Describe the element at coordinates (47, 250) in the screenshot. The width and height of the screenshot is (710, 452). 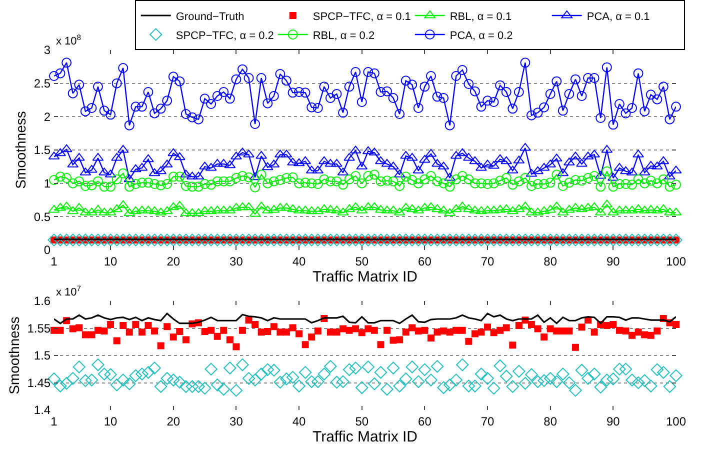
I see `y-tick-label: 0` at that location.